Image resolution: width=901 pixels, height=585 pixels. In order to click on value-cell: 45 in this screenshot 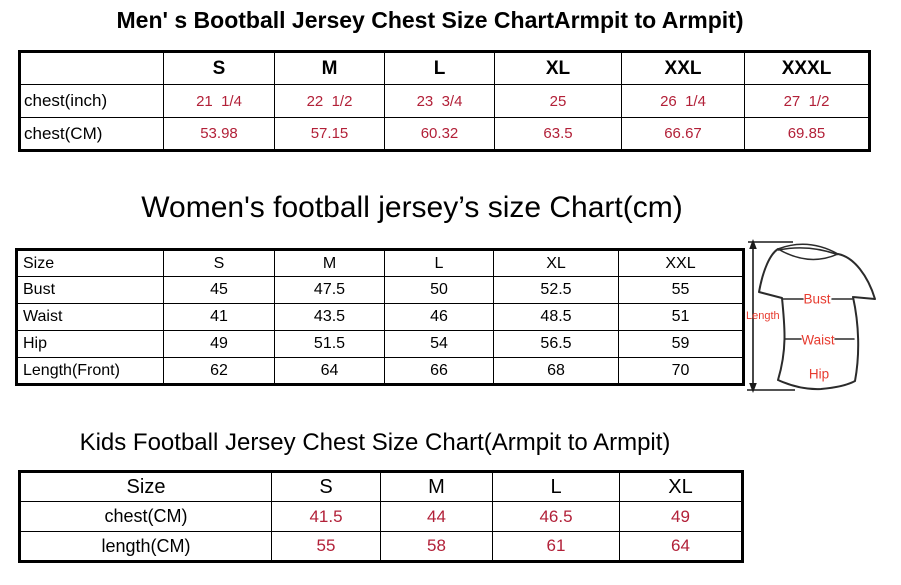, I will do `click(219, 290)`.